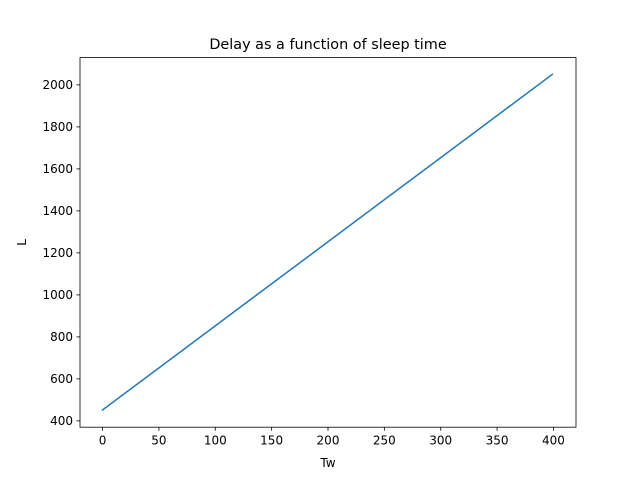 This screenshot has height=480, width=640. I want to click on x-tick-label: 50, so click(158, 441).